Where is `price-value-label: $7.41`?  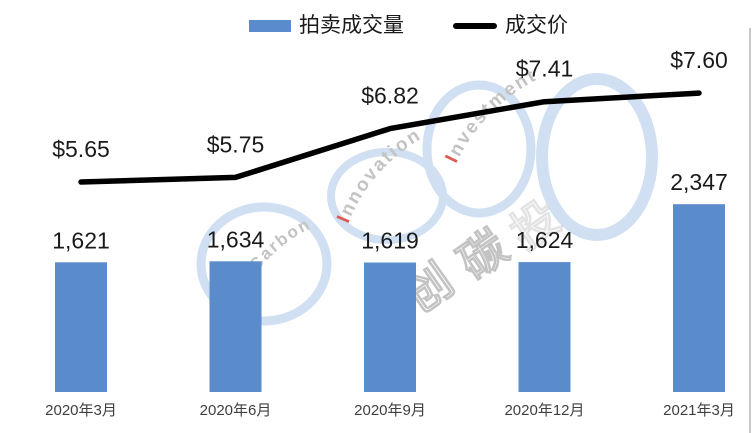
price-value-label: $7.41 is located at coordinates (545, 69).